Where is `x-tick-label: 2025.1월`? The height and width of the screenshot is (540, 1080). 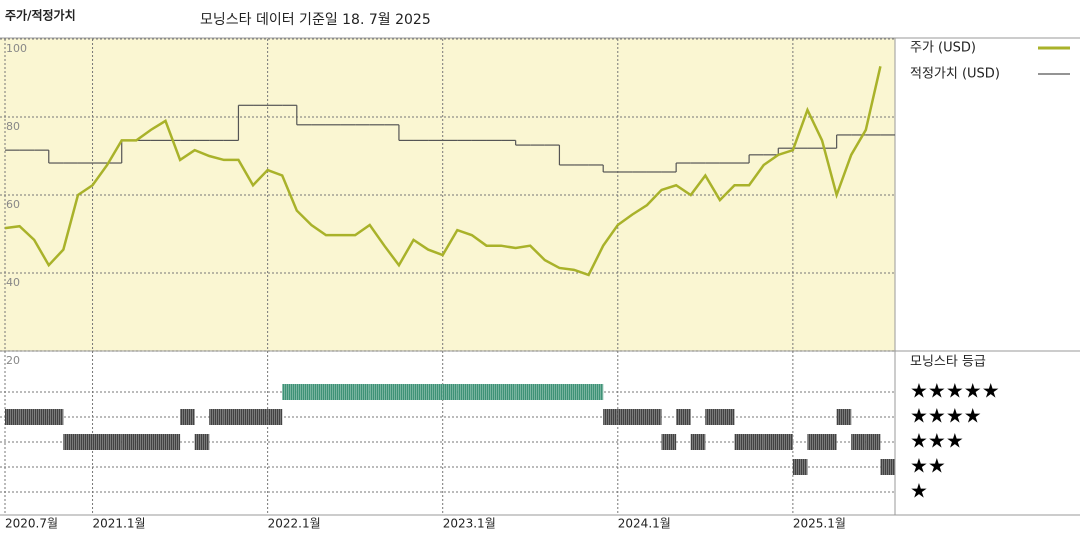 x-tick-label: 2025.1월 is located at coordinates (819, 524).